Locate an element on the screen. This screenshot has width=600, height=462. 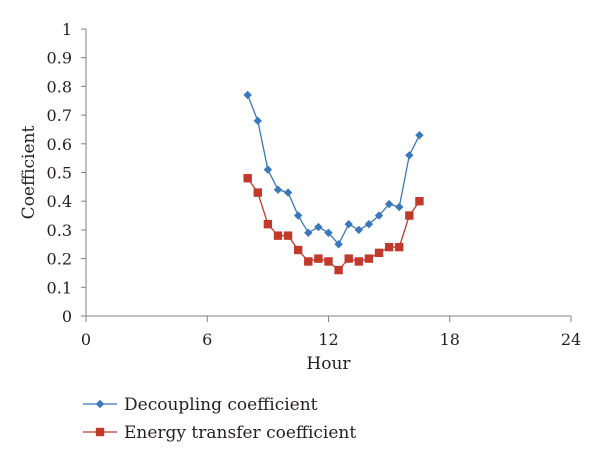
y-ticks: 0 0.1 0.2 0.3 0.4 0.5 0.6 0.7 0.8 0.9 1 is located at coordinates (66, 173).